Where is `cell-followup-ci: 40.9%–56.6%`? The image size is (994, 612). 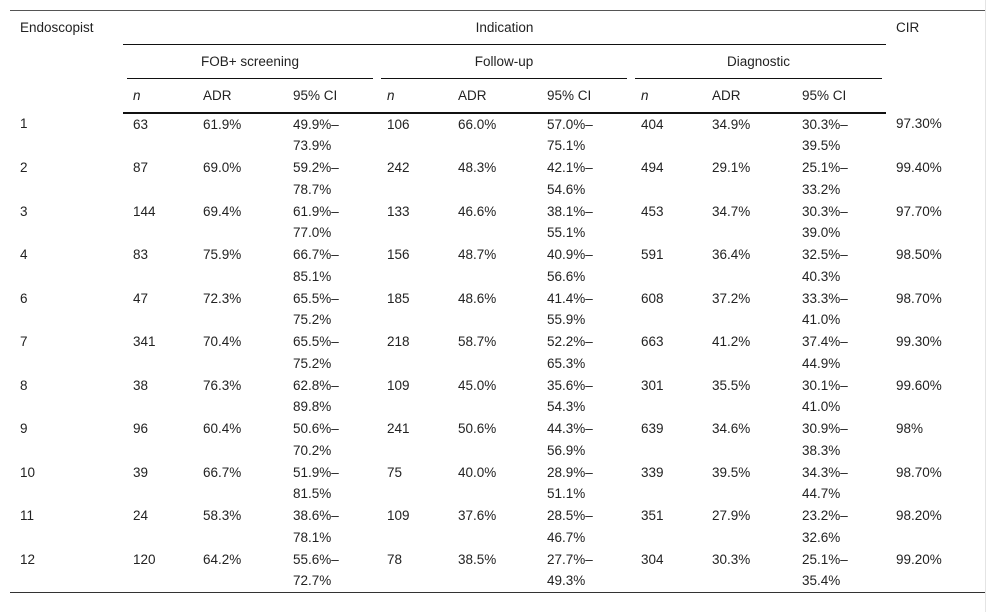
cell-followup-ci: 40.9%–56.6% is located at coordinates (570, 265).